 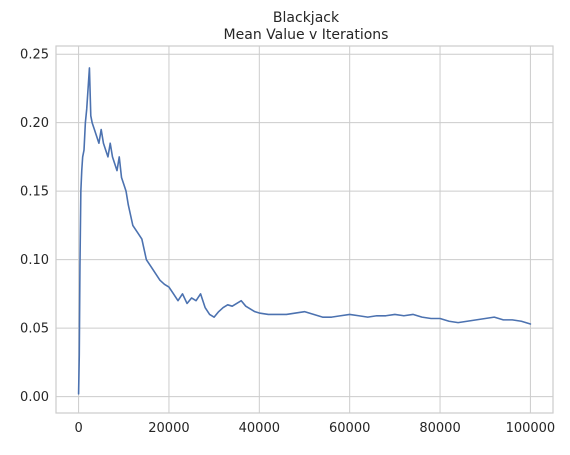 What do you see at coordinates (531, 428) in the screenshot?
I see `x-tick-label: 100000` at bounding box center [531, 428].